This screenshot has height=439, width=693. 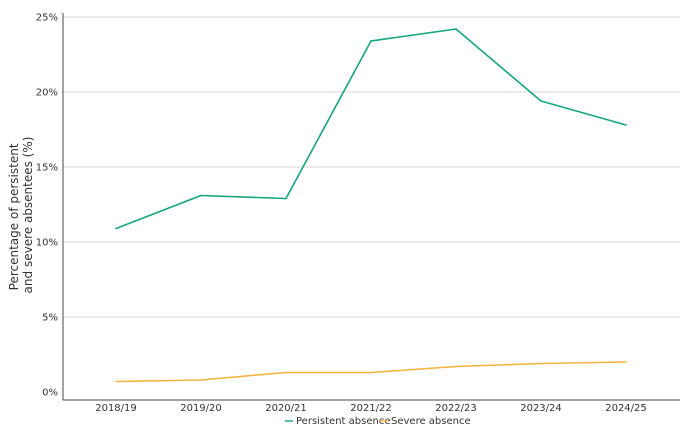 What do you see at coordinates (47, 93) in the screenshot?
I see `y-tick-label: 20%` at bounding box center [47, 93].